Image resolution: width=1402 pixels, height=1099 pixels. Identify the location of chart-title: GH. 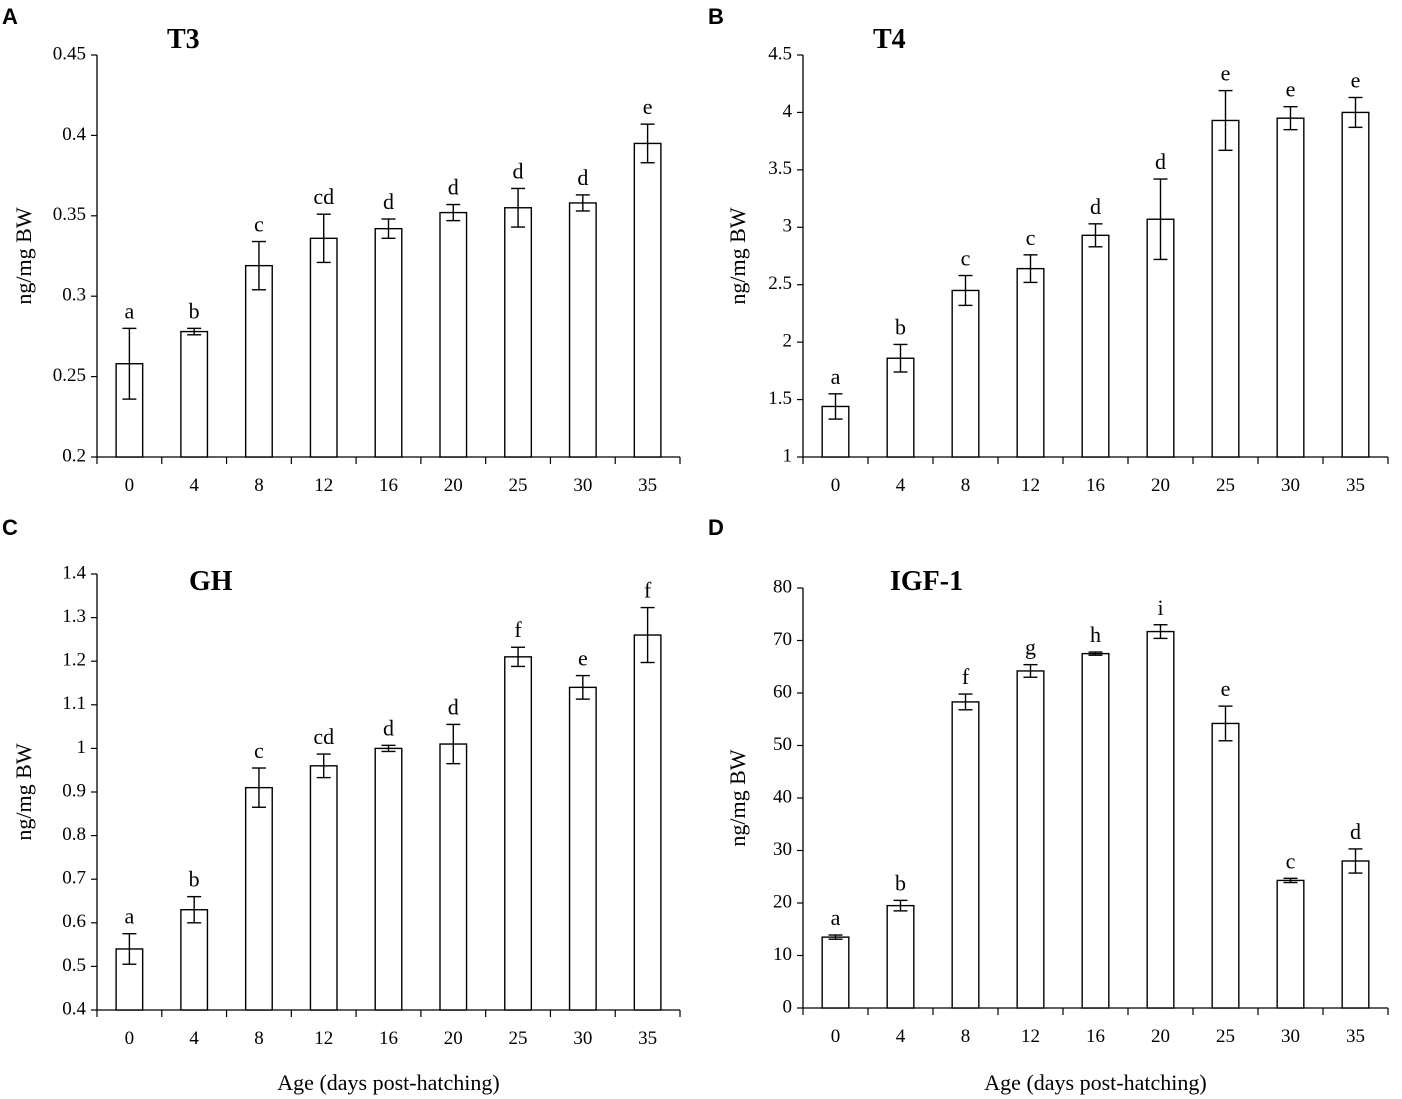
(211, 581).